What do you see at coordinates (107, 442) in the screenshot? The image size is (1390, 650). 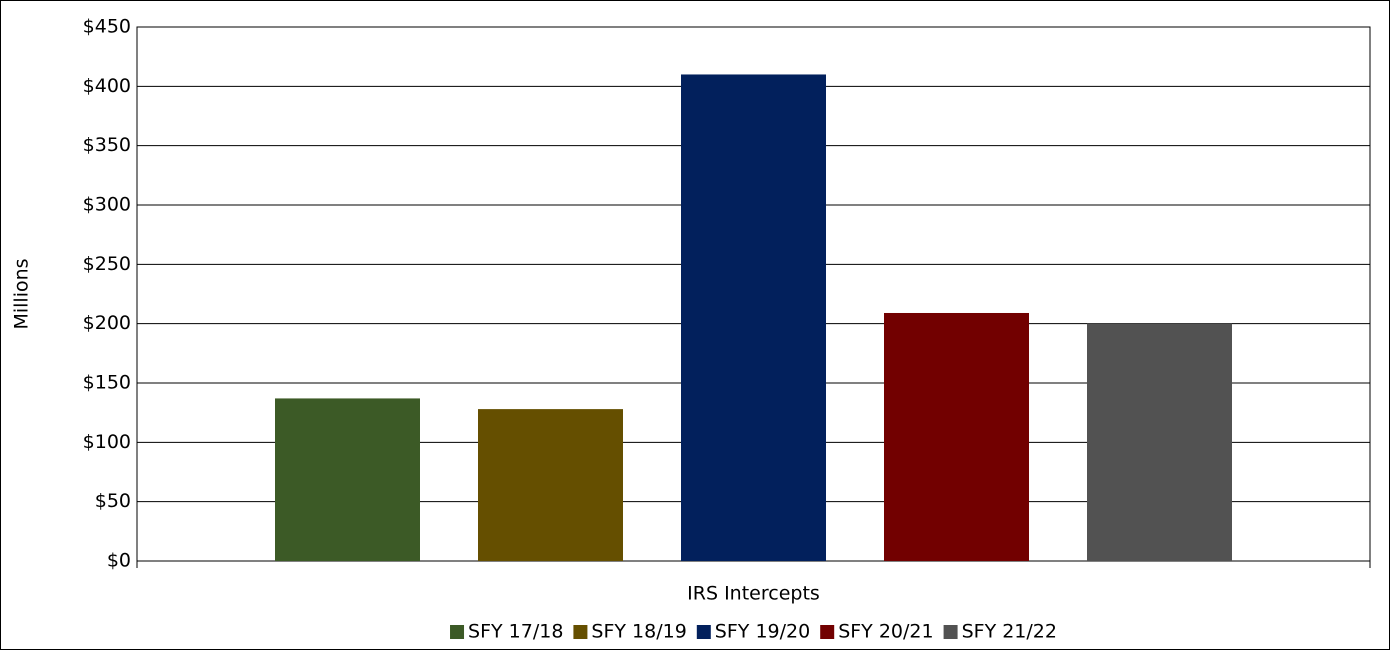 I see `y-tick-label: $100` at bounding box center [107, 442].